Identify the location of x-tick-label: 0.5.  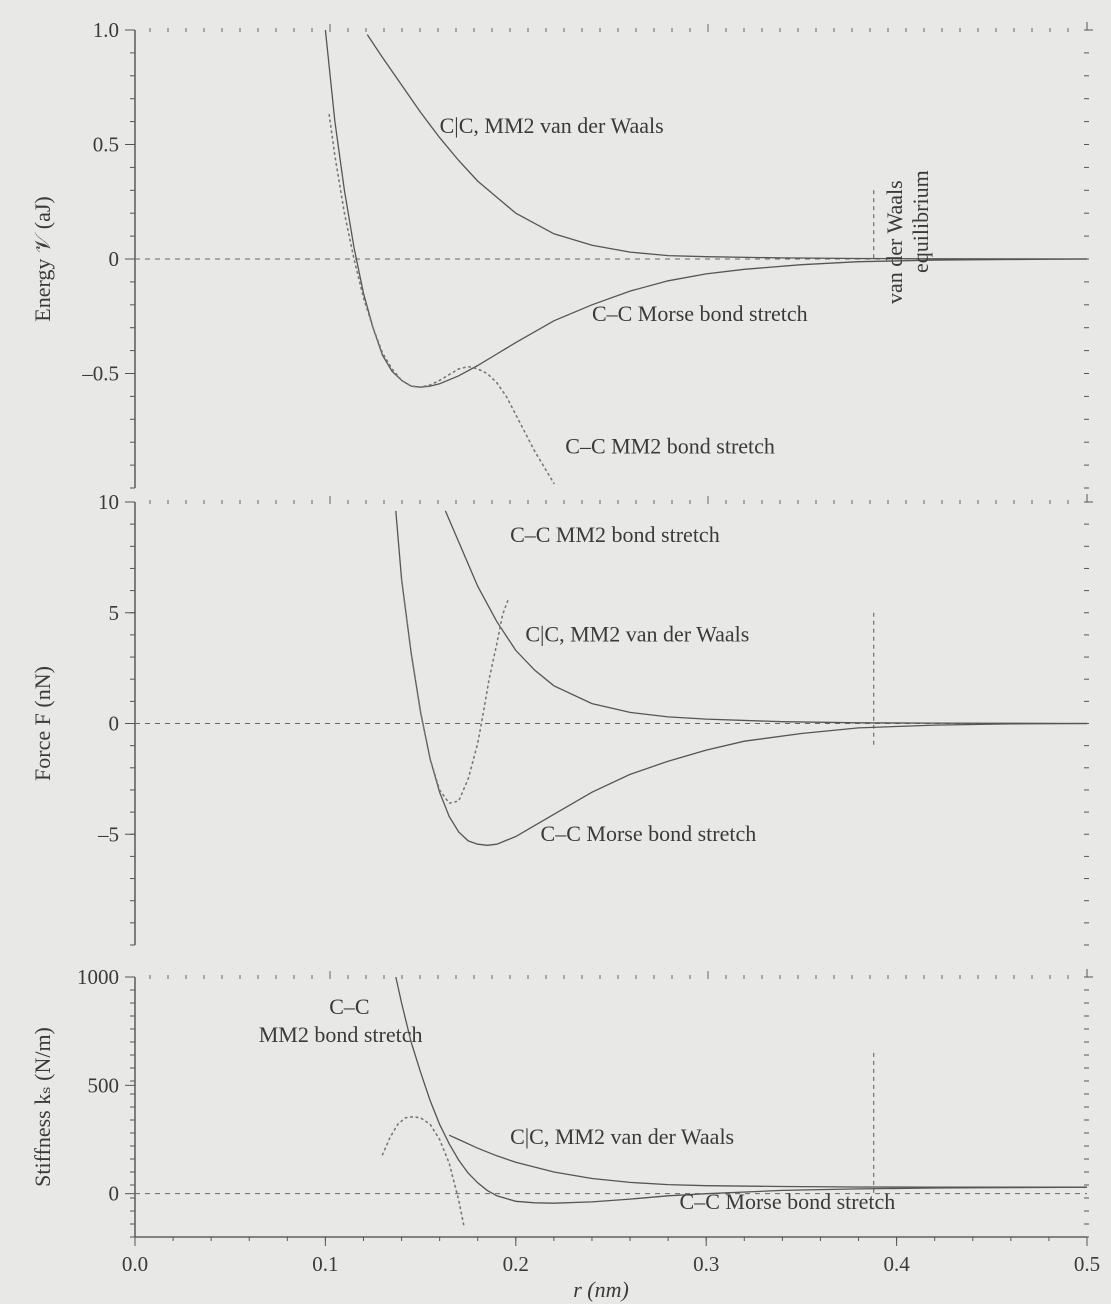
(1087, 1264).